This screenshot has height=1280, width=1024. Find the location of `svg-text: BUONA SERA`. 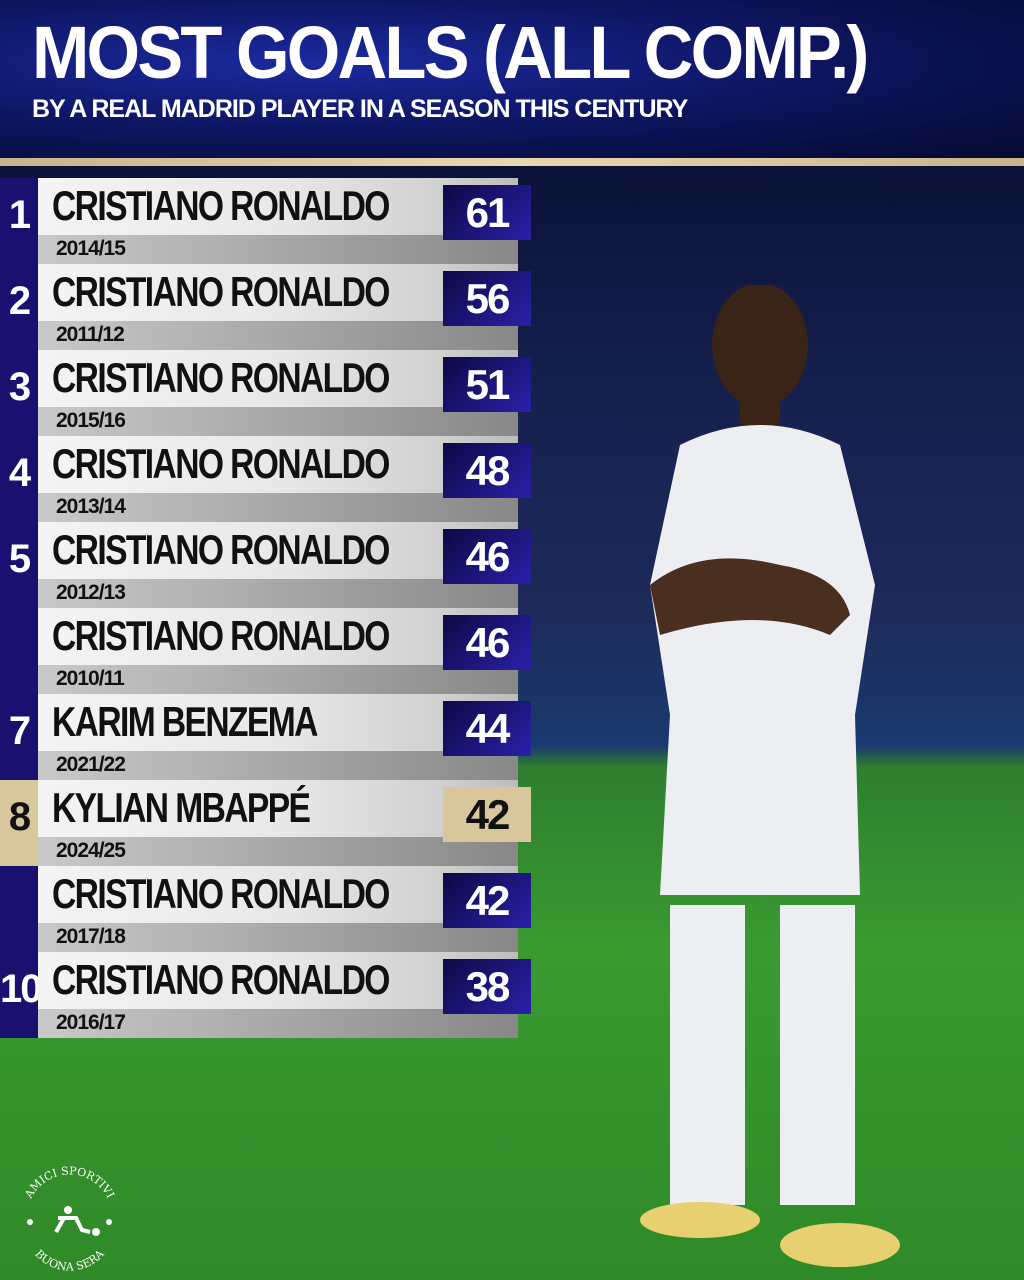

svg-text: BUONA SERA is located at coordinates (69, 1260).